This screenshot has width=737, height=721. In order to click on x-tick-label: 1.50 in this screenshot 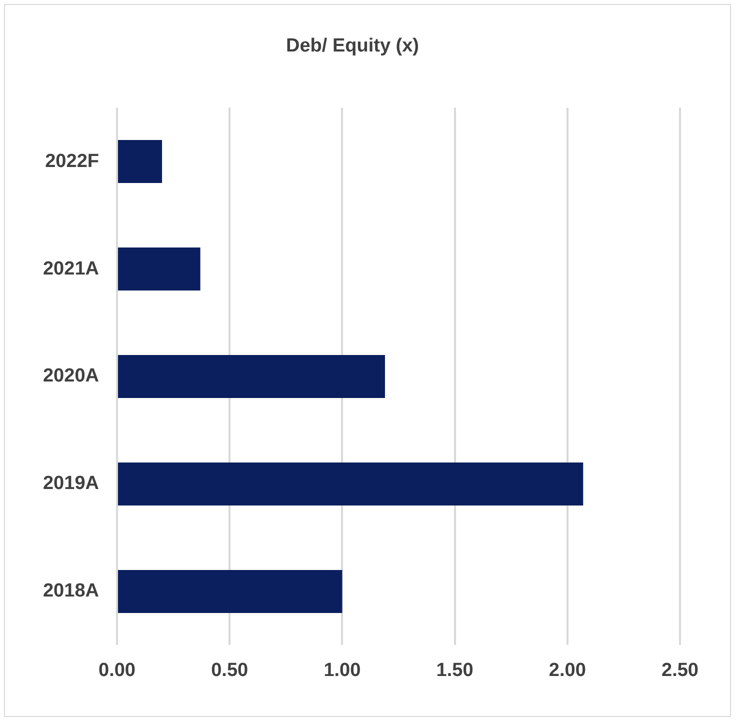, I will do `click(455, 670)`.